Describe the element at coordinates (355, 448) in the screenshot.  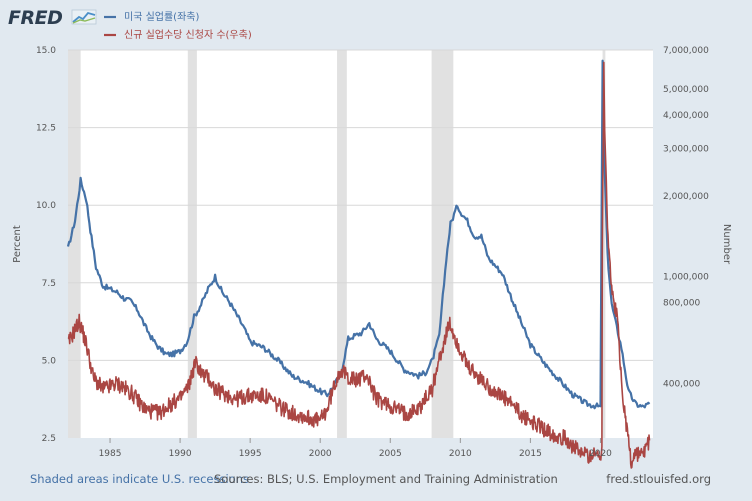
I see `x-axis-ticks: 1985 1990 1995 2000 2005 2010 2015 2020` at that location.